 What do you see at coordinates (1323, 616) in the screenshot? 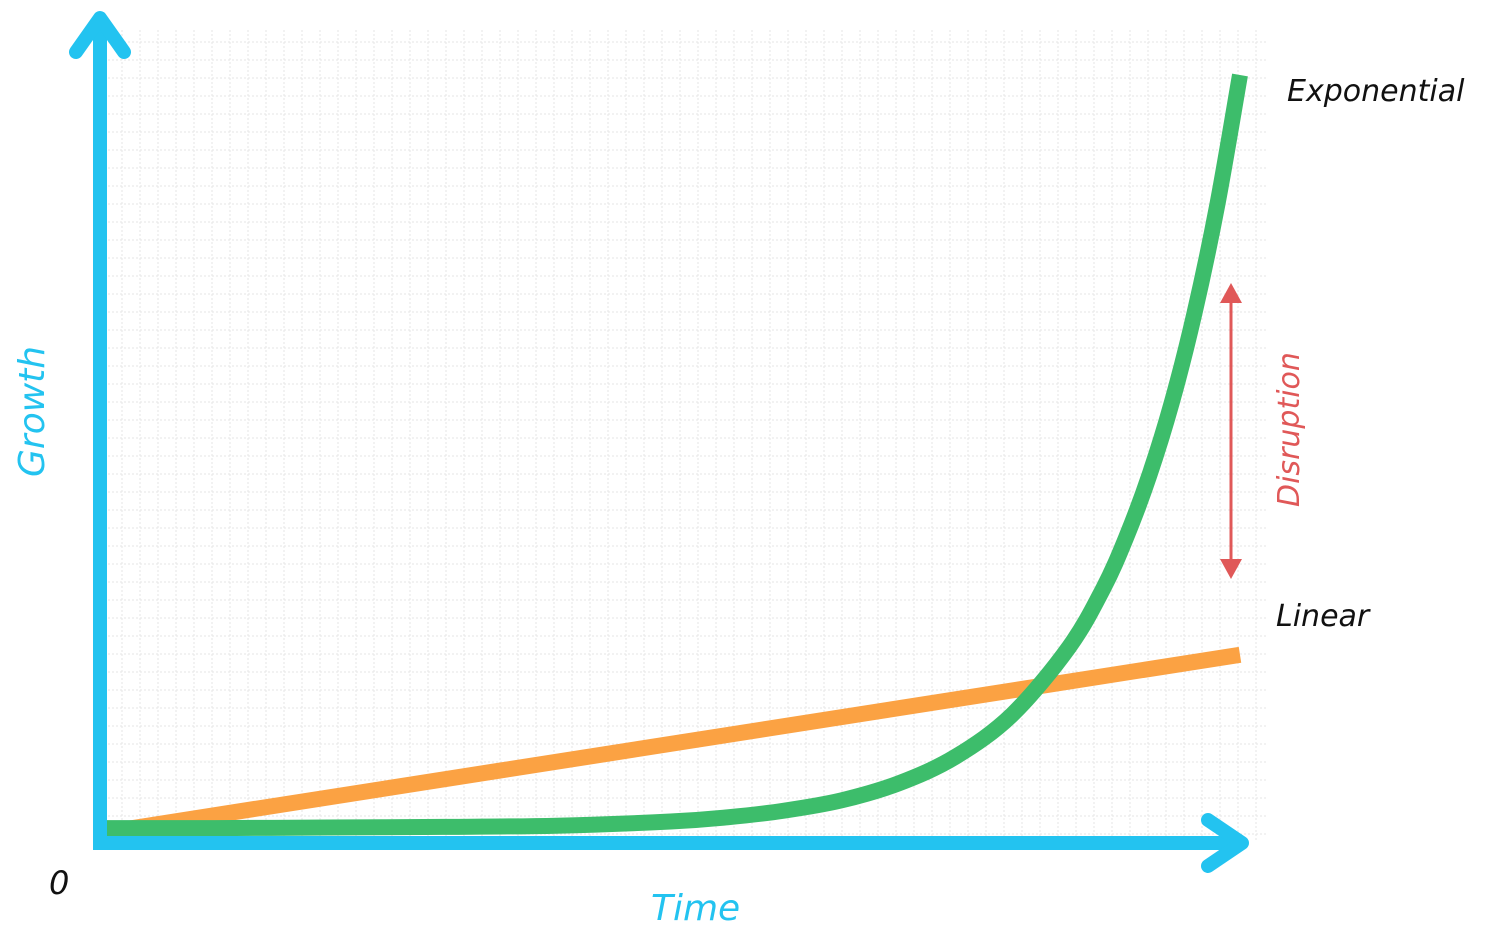
I see `series-label-linear: Linear` at bounding box center [1323, 616].